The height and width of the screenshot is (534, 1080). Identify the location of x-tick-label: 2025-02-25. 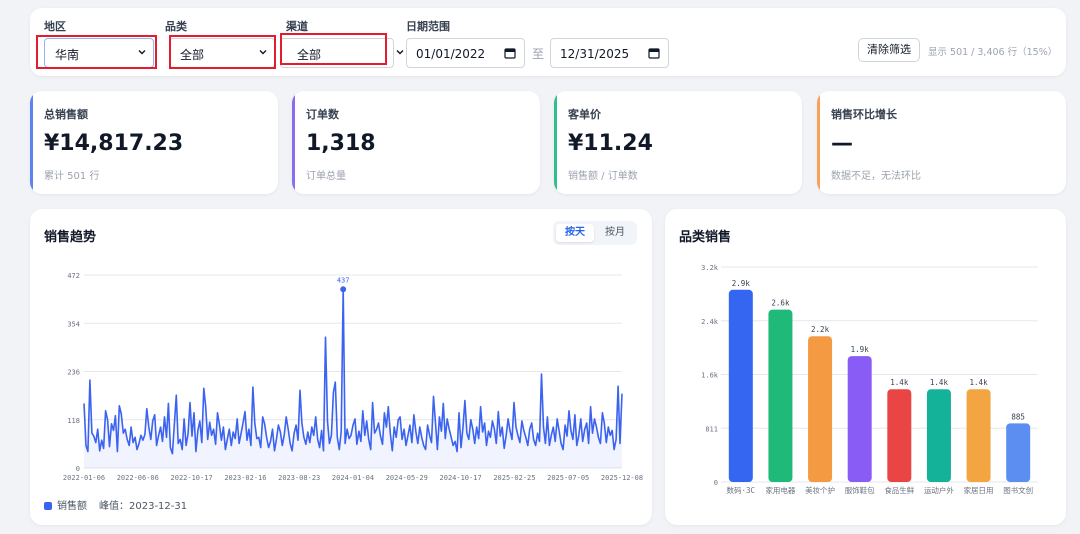
(514, 478).